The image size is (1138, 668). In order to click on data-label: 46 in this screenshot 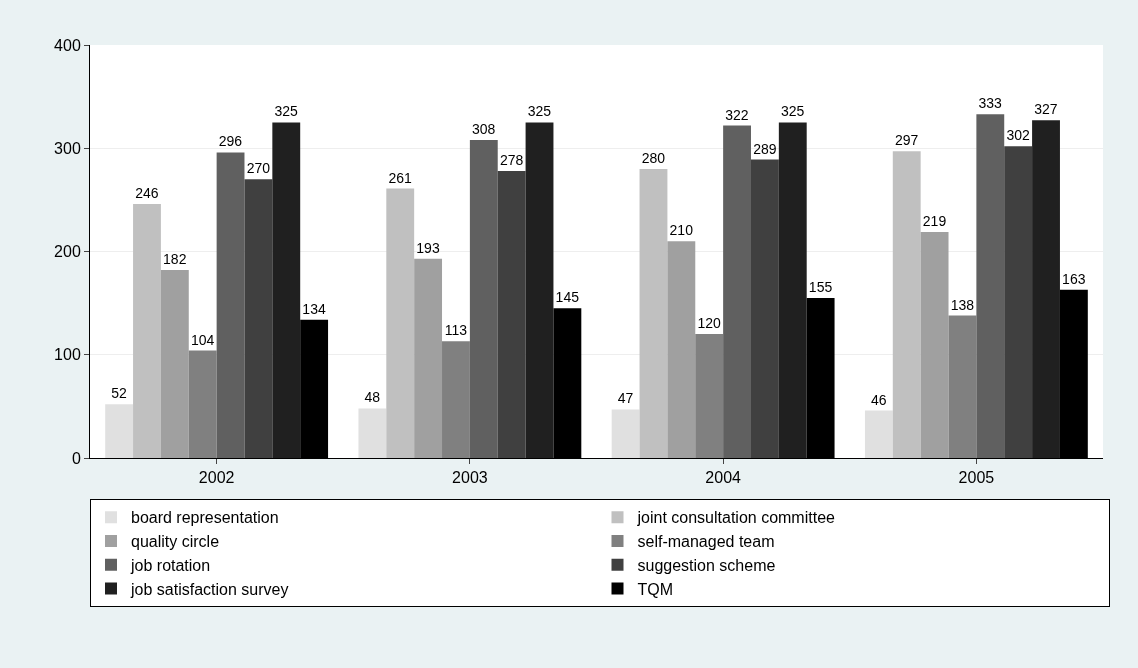, I will do `click(878, 399)`.